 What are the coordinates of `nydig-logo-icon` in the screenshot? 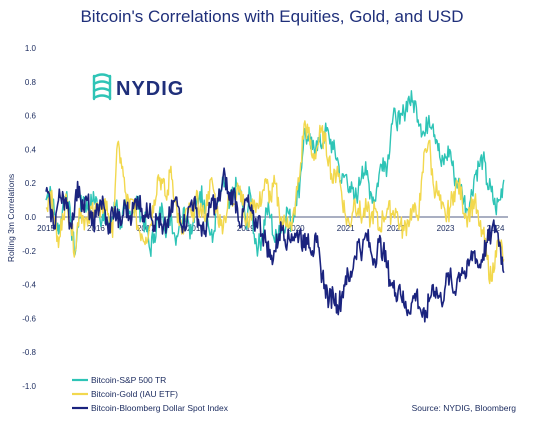 It's located at (102, 87).